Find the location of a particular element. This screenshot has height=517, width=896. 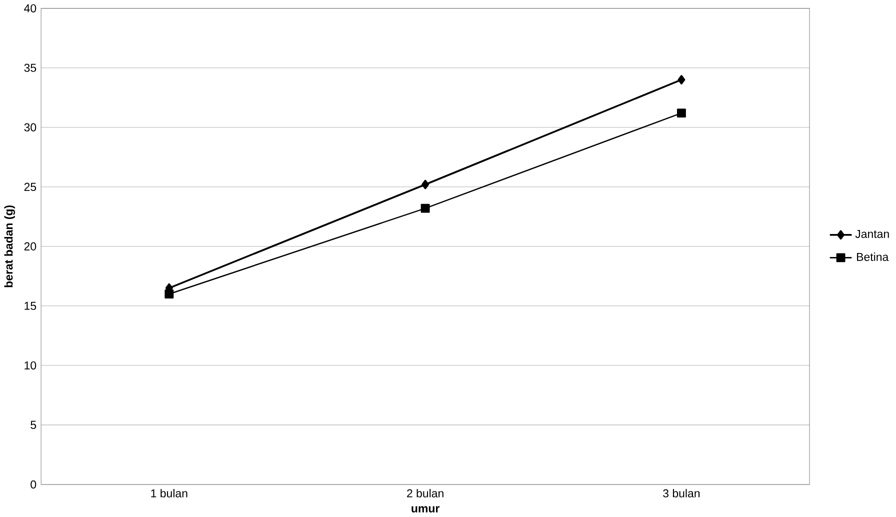

y-tick-label: 15 is located at coordinates (30, 306).